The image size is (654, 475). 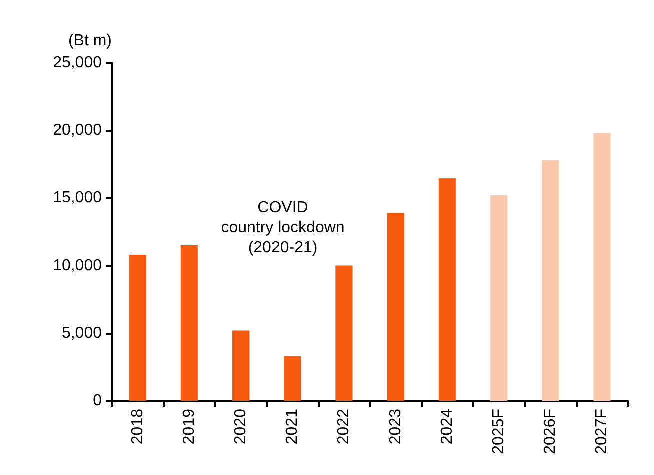 What do you see at coordinates (77, 63) in the screenshot?
I see `y-tick-label: 25,000` at bounding box center [77, 63].